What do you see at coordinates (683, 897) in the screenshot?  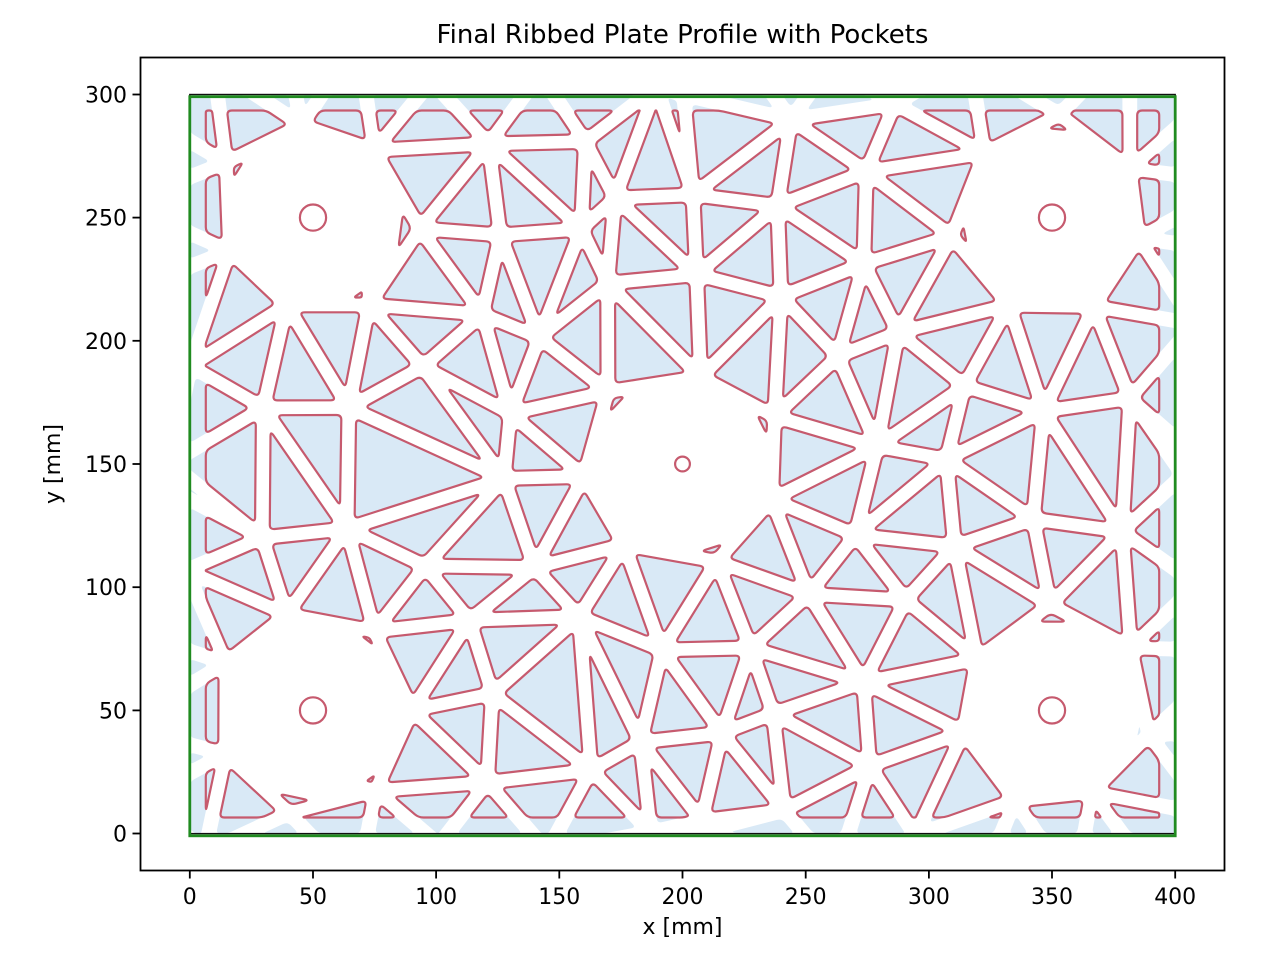 I see `x-tick-label: 200` at bounding box center [683, 897].